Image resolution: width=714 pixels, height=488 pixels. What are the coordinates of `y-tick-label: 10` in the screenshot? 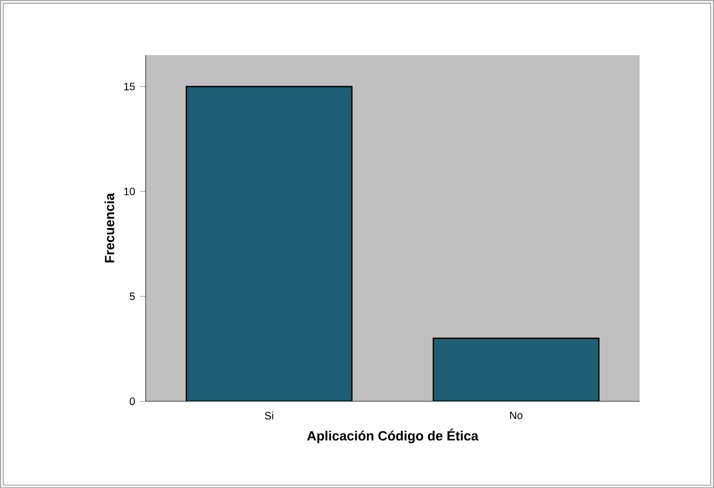 It's located at (129, 192).